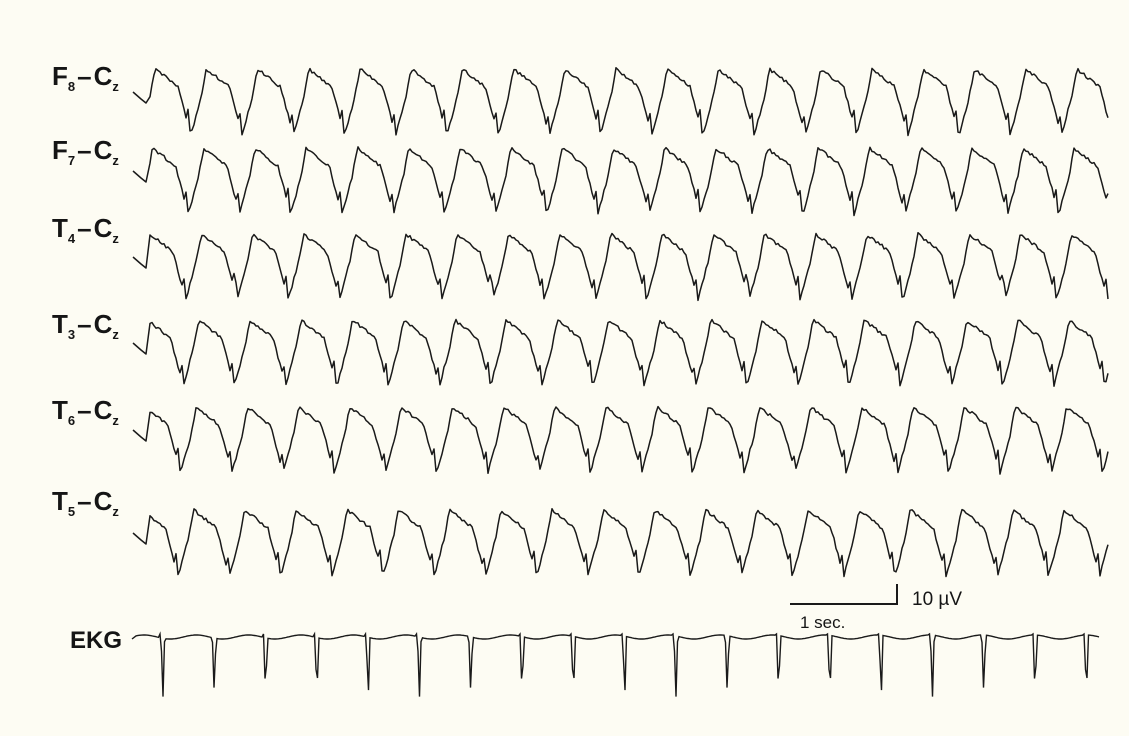 The height and width of the screenshot is (736, 1129). What do you see at coordinates (85, 502) in the screenshot?
I see `channel-label-5: T5–Cz` at bounding box center [85, 502].